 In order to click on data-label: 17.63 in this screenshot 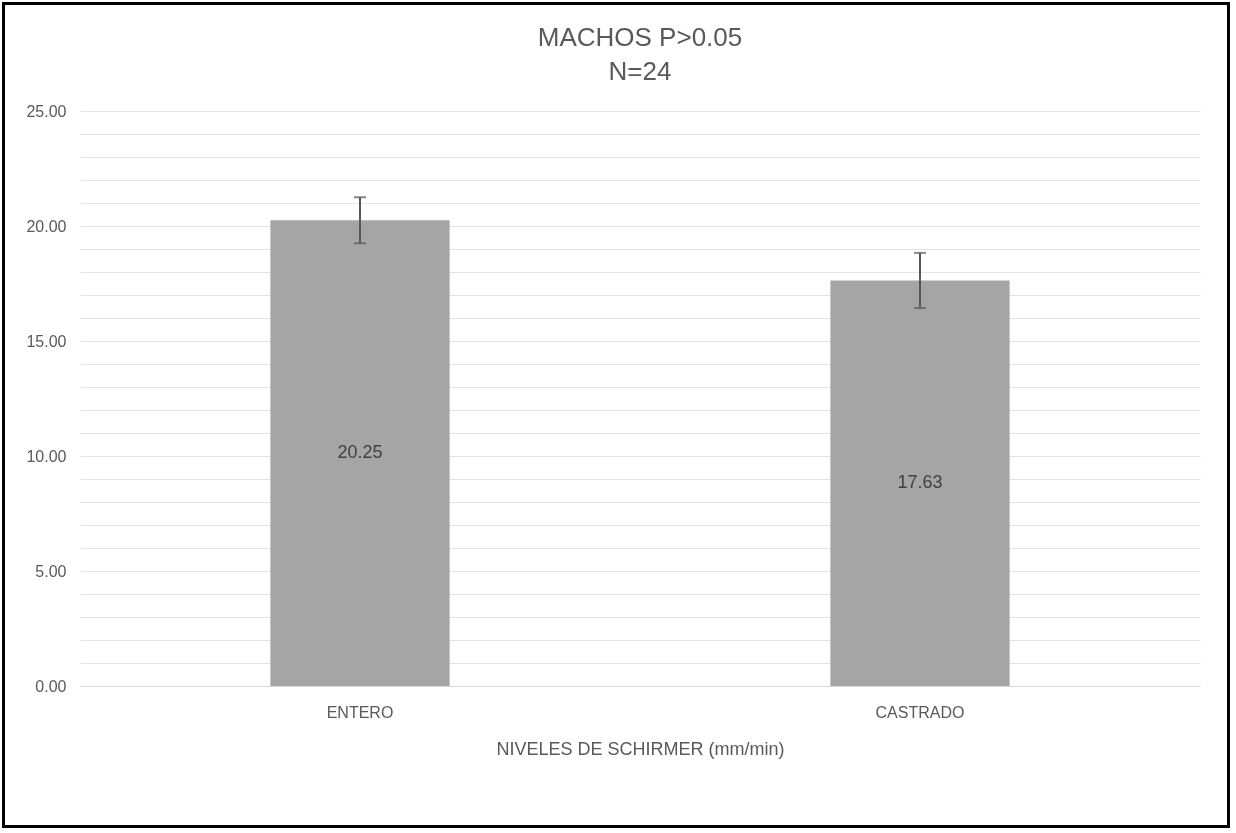, I will do `click(920, 482)`.